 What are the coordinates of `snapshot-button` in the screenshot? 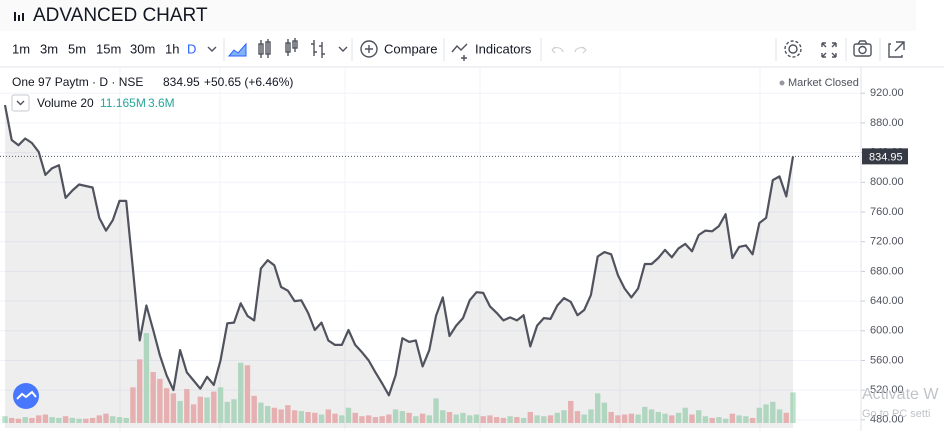 It's located at (862, 48).